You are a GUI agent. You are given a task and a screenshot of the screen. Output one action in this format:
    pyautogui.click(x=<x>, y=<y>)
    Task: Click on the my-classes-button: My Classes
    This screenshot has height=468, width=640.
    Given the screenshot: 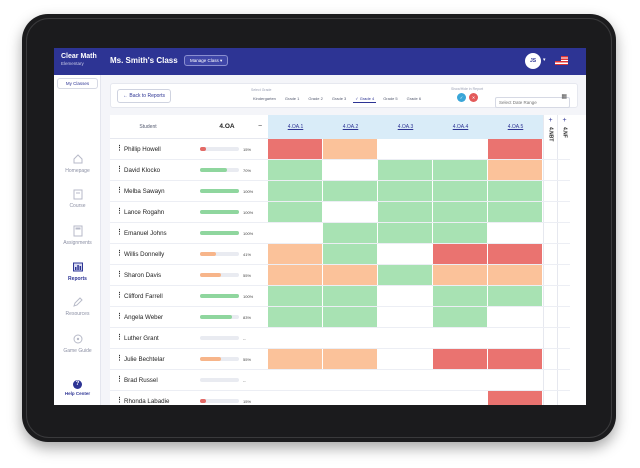 What is the action you would take?
    pyautogui.click(x=77, y=83)
    